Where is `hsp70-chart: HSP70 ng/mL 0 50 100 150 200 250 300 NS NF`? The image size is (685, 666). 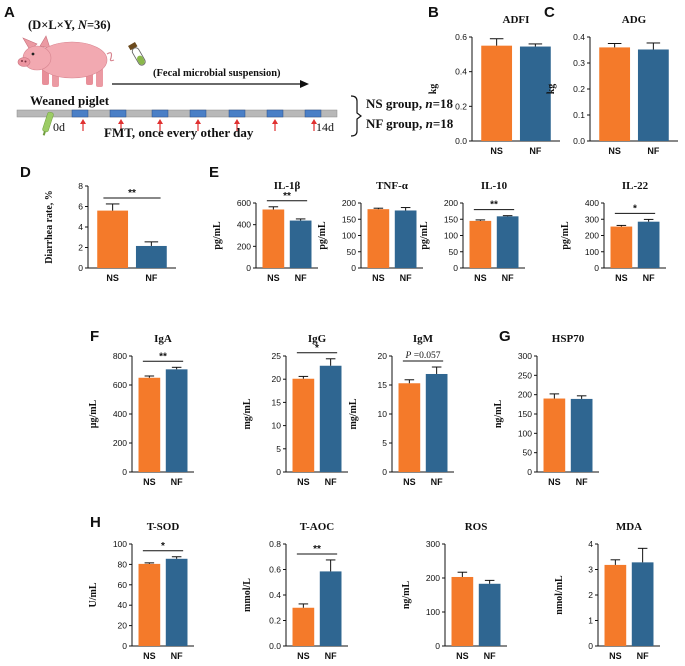 hsp70-chart: HSP70 ng/mL 0 50 100 150 200 250 300 NS NF is located at coordinates (546, 410).